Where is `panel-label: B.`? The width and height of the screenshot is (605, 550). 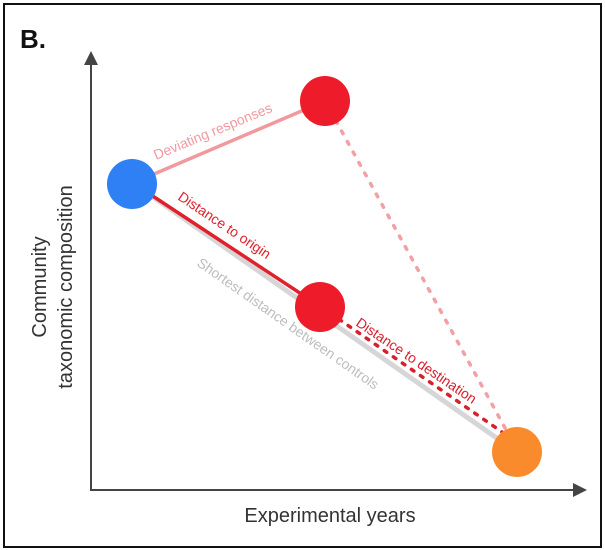 panel-label: B. is located at coordinates (33, 39).